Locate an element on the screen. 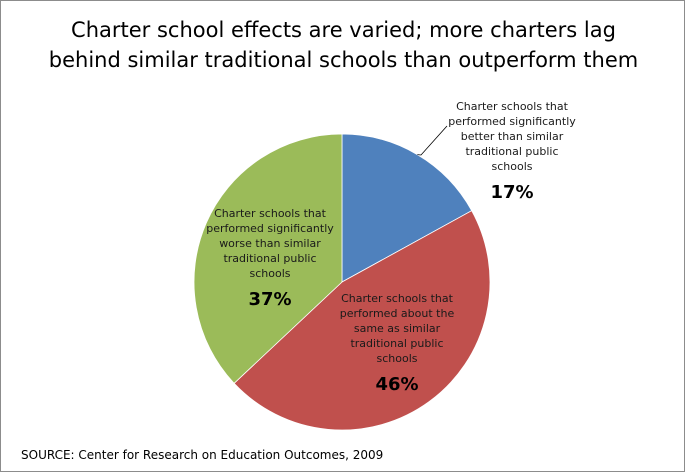 The width and height of the screenshot is (685, 472). slice-value-worse: 37% is located at coordinates (269, 299).